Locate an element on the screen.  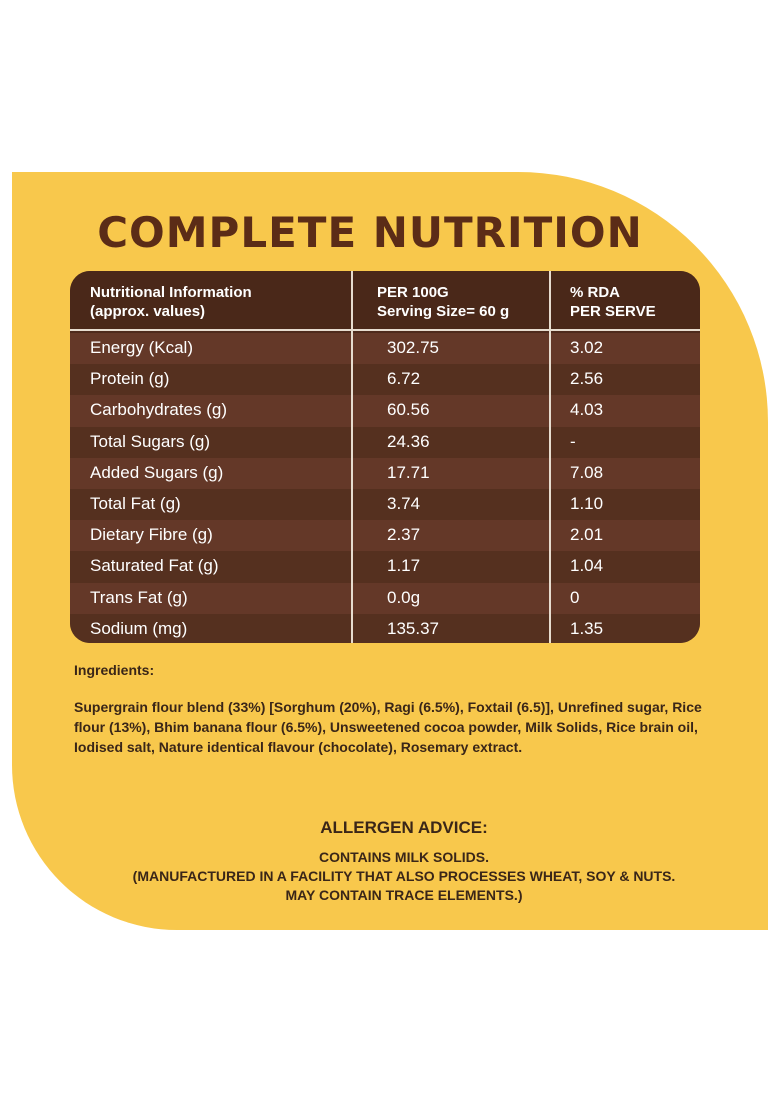
table-row: Carbohydrates (g) 60.56 4.03 is located at coordinates (385, 411).